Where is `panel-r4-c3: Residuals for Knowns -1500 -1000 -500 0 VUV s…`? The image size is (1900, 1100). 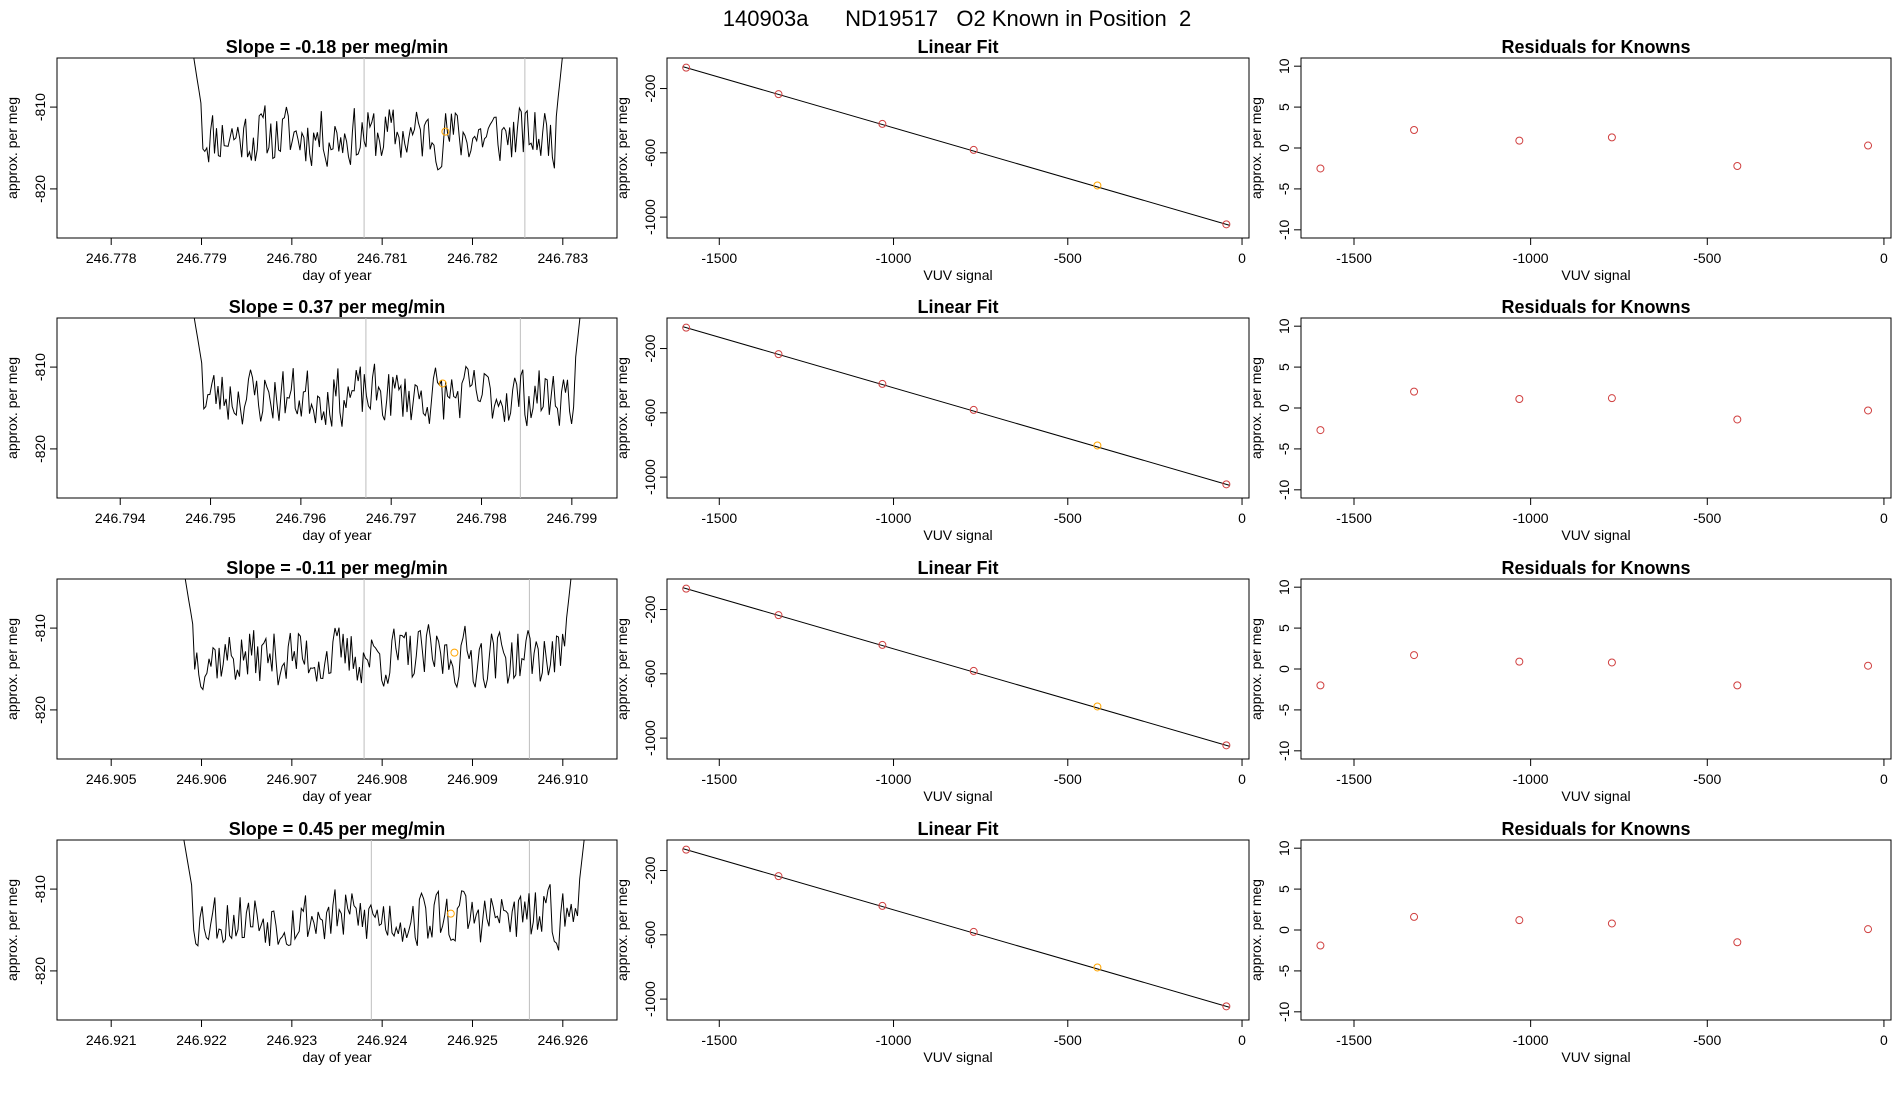 panel-r4-c3: Residuals for Knowns -1500 -1000 -500 0 VUV s… is located at coordinates (1570, 942).